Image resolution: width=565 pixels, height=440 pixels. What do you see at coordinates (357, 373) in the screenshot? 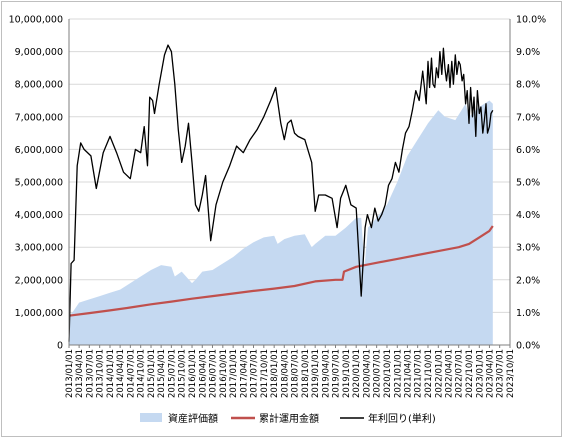
I see `x-tick-label: 2020/01/01` at bounding box center [357, 373].